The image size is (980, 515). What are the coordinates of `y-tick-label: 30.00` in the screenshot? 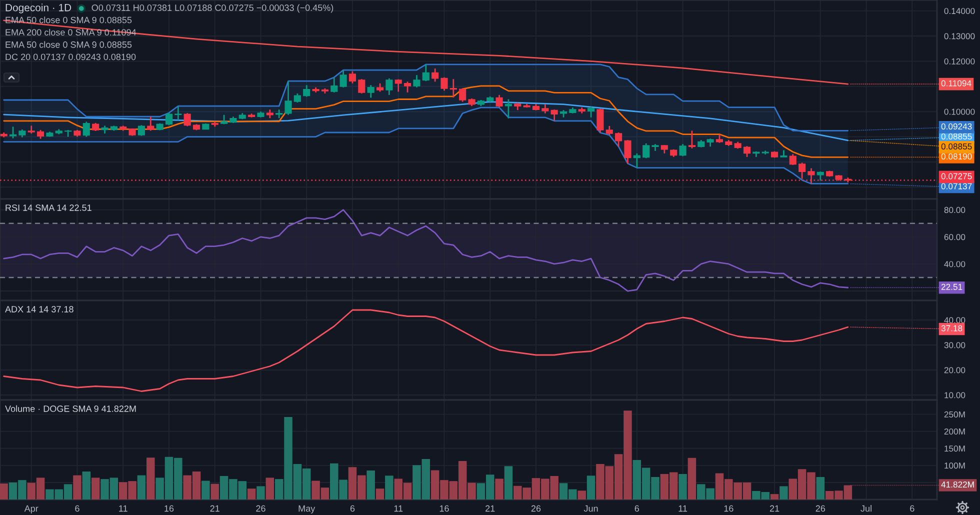 It's located at (955, 345).